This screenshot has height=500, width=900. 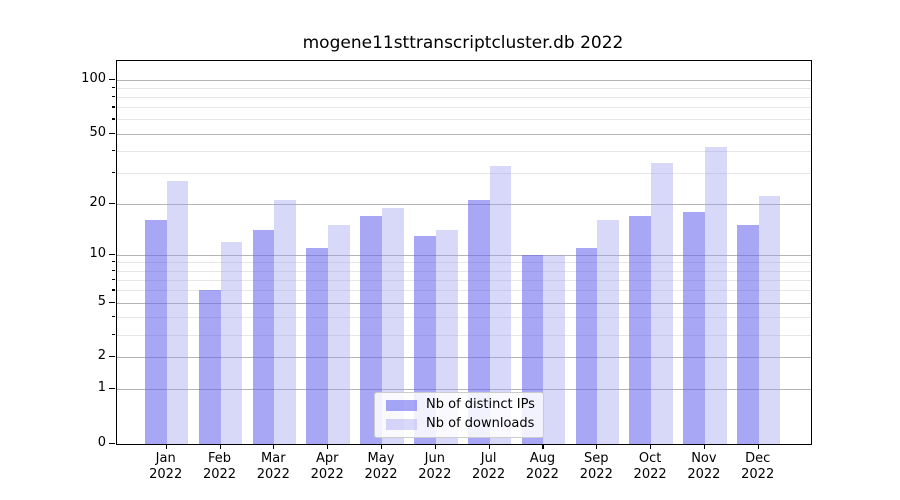 I want to click on bar-distinct-ips-may, so click(x=371, y=329).